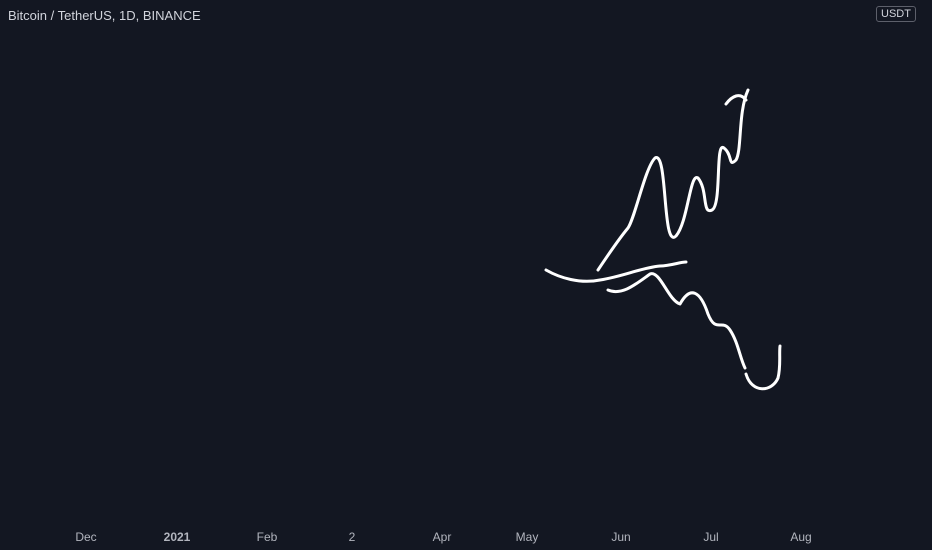 This screenshot has height=550, width=932. I want to click on time-tick-label: Jun, so click(620, 537).